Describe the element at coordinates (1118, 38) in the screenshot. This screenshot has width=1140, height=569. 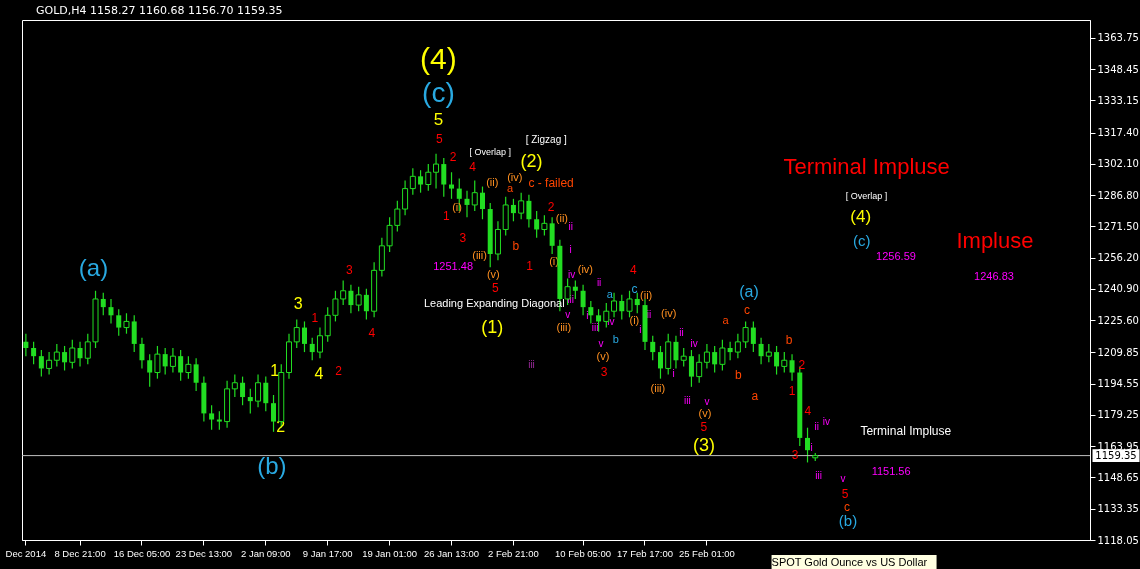
I see `y-tick-label: 1363.75` at that location.